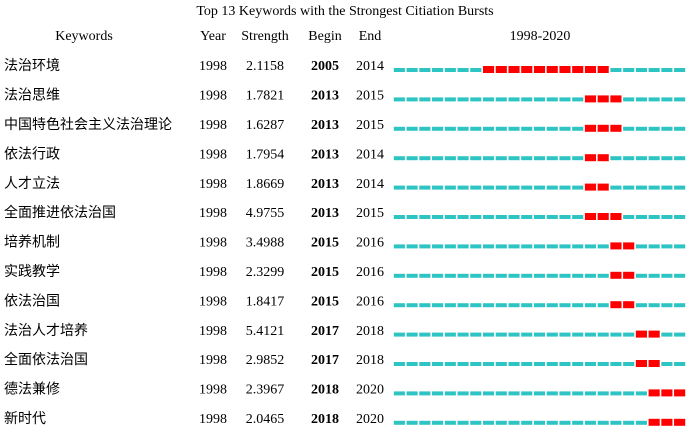 The width and height of the screenshot is (689, 432). Describe the element at coordinates (325, 390) in the screenshot. I see `begin: 2018` at that location.